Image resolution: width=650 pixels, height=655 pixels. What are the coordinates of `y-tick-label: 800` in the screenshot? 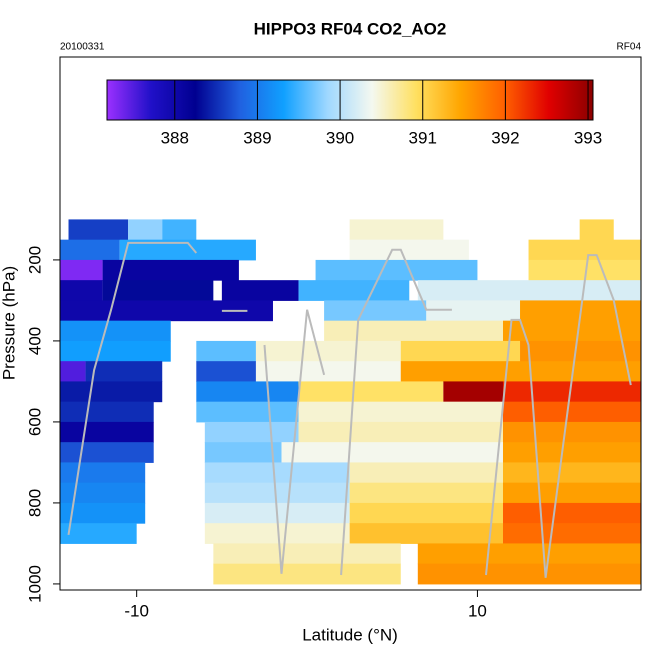 It's located at (34, 503).